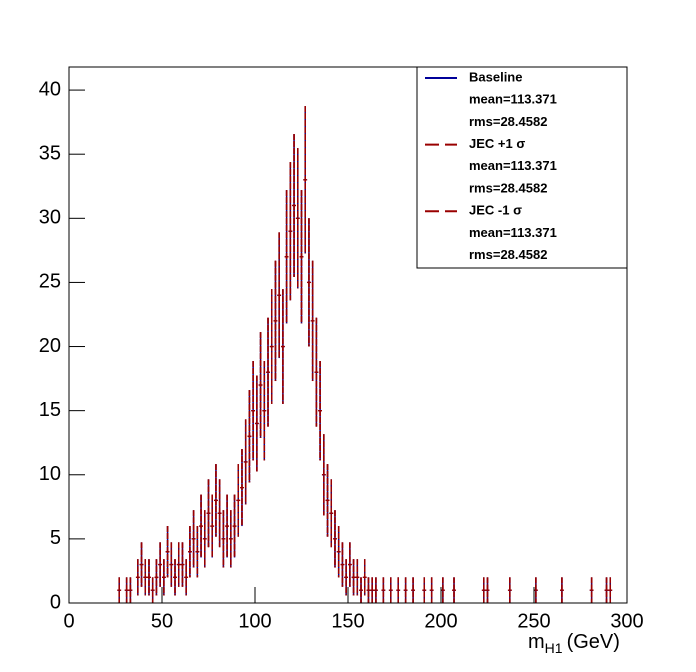 The height and width of the screenshot is (672, 696). I want to click on y-tick-label: 20, so click(50, 346).